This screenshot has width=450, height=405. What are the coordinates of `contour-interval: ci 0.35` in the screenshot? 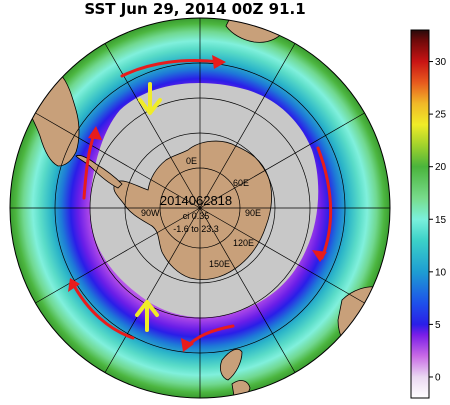 It's located at (196, 216).